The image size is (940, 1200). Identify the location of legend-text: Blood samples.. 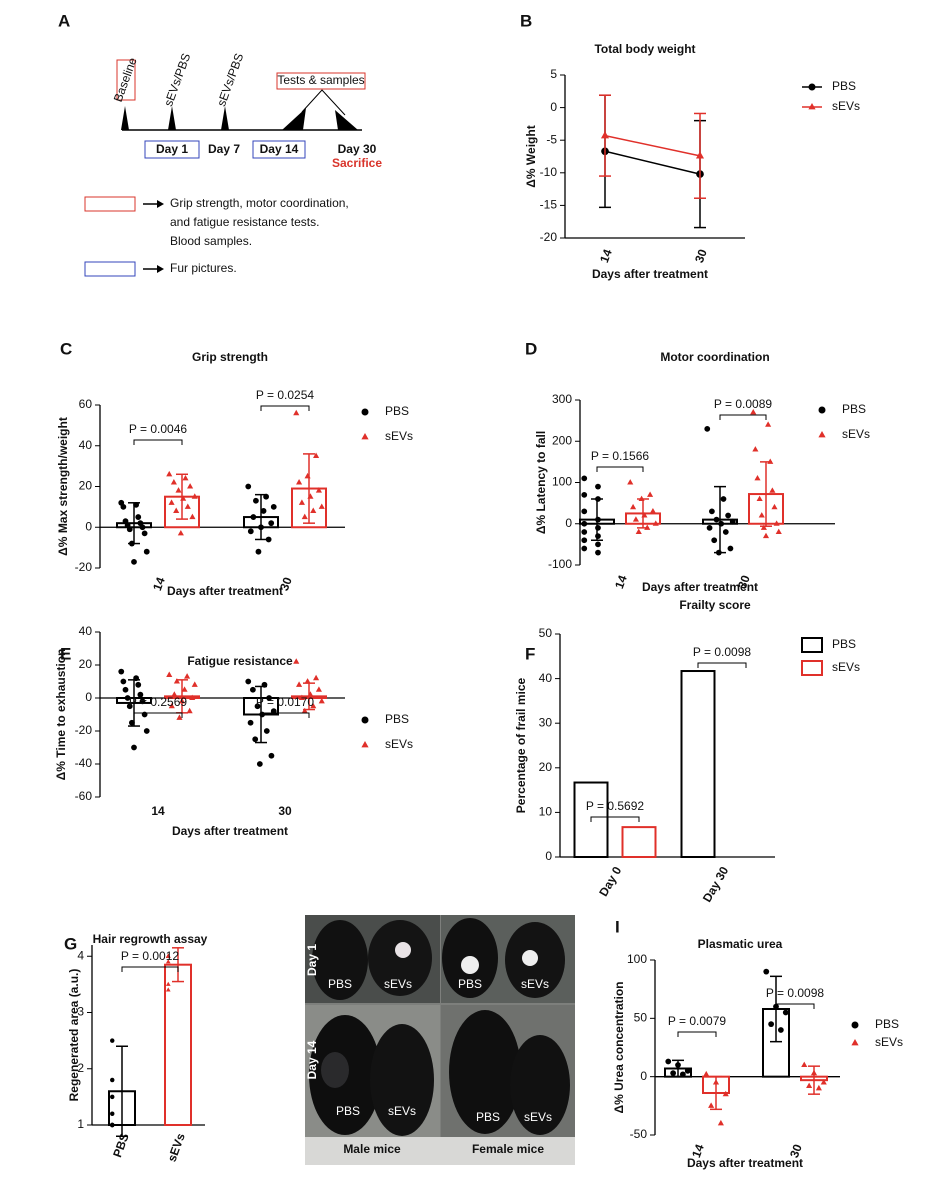
(211, 241).